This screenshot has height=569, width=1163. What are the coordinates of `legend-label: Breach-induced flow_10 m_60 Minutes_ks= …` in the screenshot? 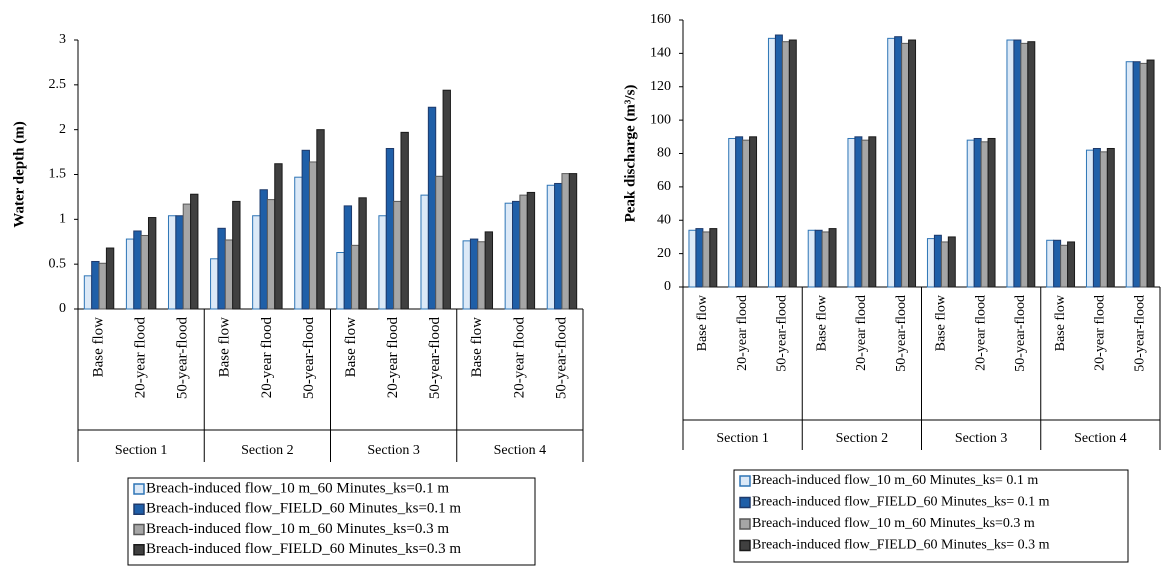 It's located at (895, 480).